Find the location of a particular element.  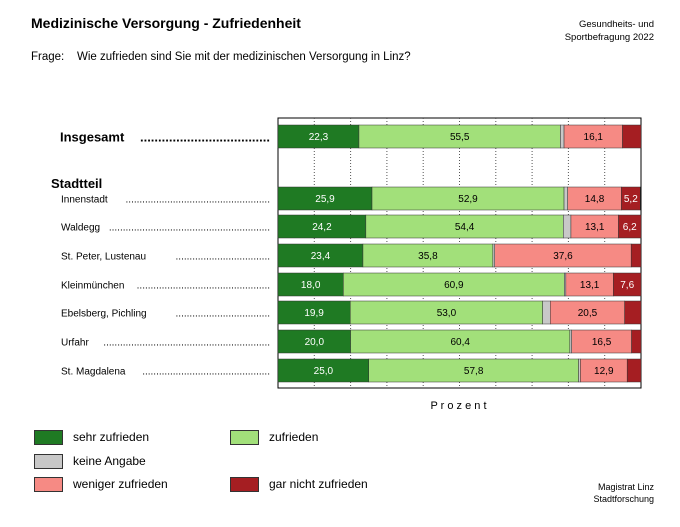

category-label-insgesamt: Insgesamt is located at coordinates (92, 137).